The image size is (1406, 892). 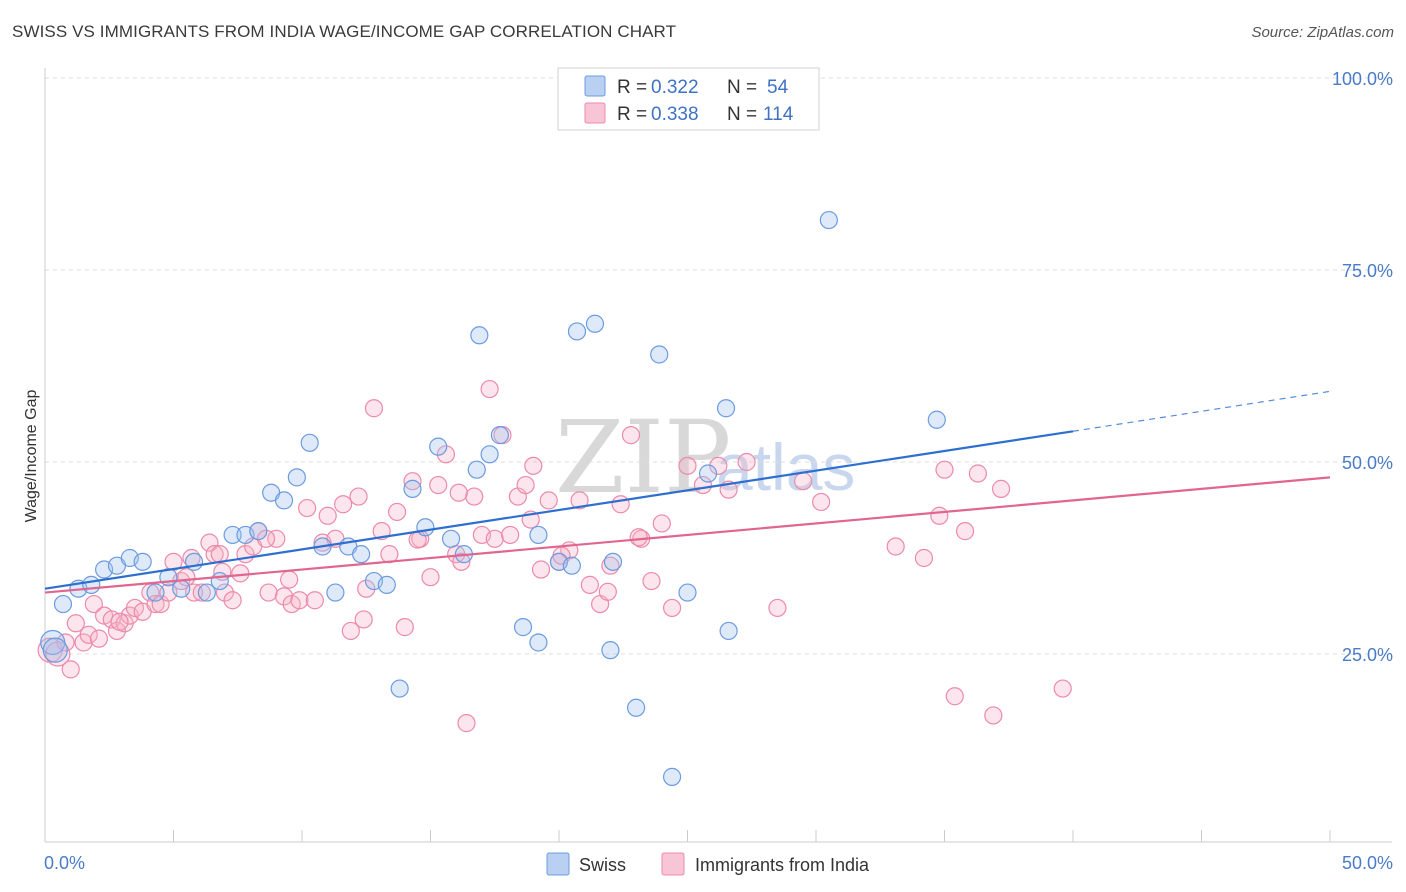 I want to click on y-axis-label: Wage/Income Gap, so click(x=31, y=456).